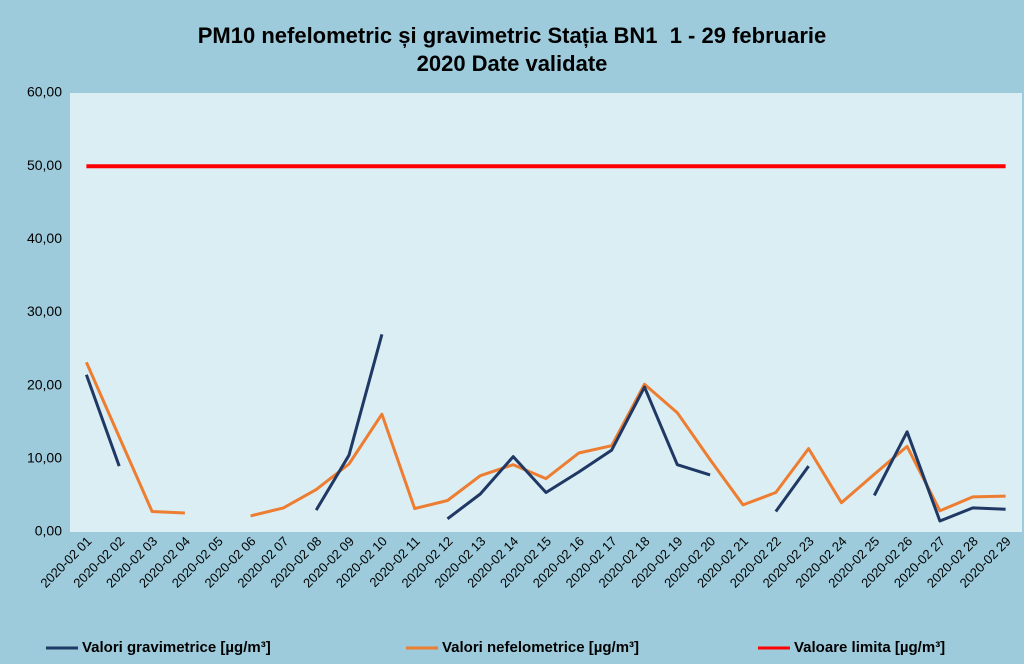  What do you see at coordinates (44, 165) in the screenshot?
I see `y-tick-label: 50,00` at bounding box center [44, 165].